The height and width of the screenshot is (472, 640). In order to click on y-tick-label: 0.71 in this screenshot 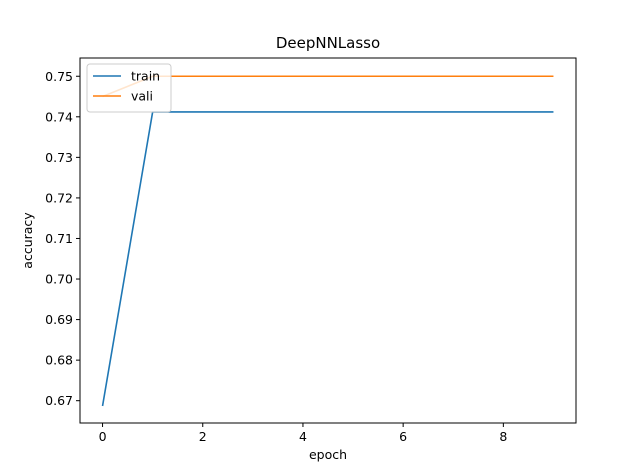, I will do `click(59, 238)`.